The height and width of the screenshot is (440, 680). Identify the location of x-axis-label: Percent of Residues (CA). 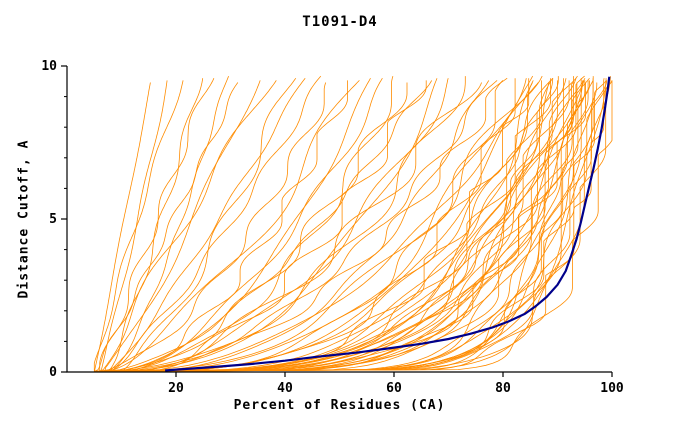
(339, 405).